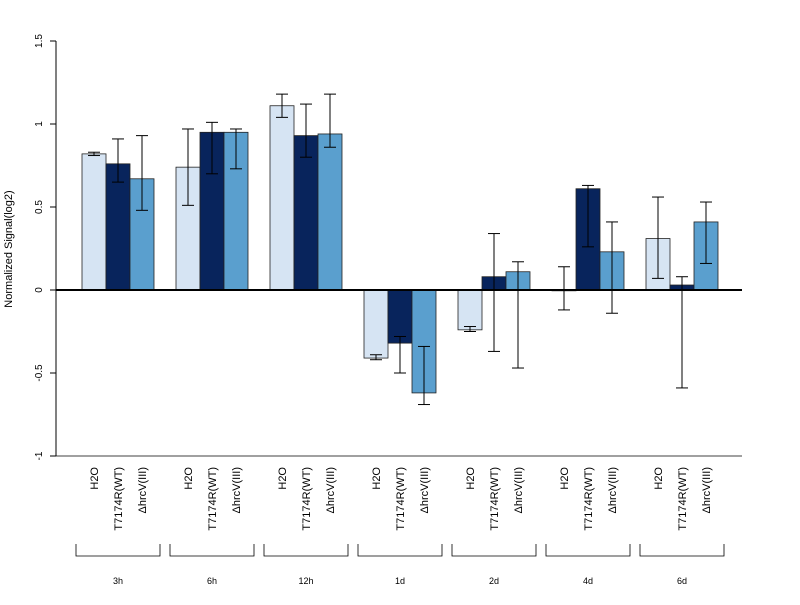  Describe the element at coordinates (494, 581) in the screenshot. I see `category-label: 2d` at that location.